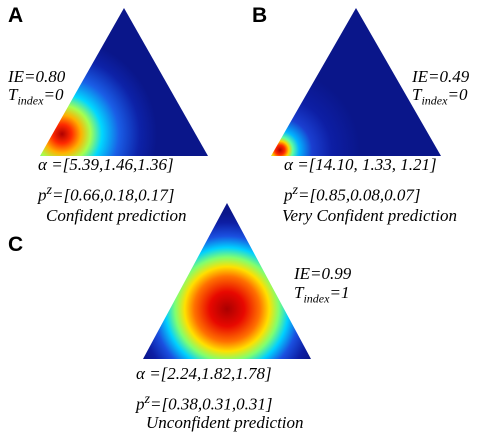 The image size is (484, 436). Describe the element at coordinates (116, 215) in the screenshot. I see `caption-a: Confident prediction` at that location.